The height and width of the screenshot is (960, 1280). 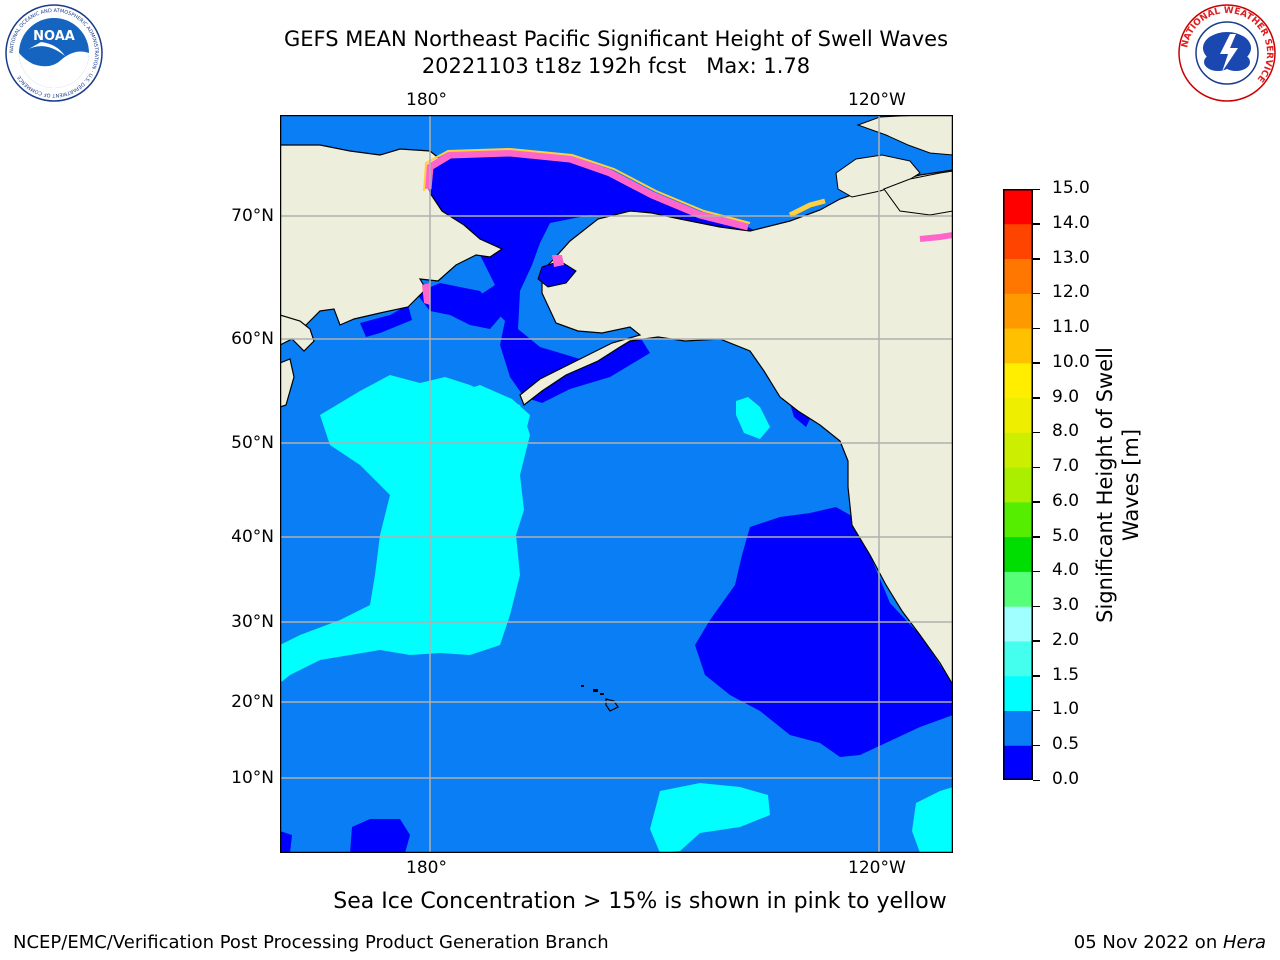 What do you see at coordinates (252, 622) in the screenshot?
I see `lat-label-30n: 30°N` at bounding box center [252, 622].